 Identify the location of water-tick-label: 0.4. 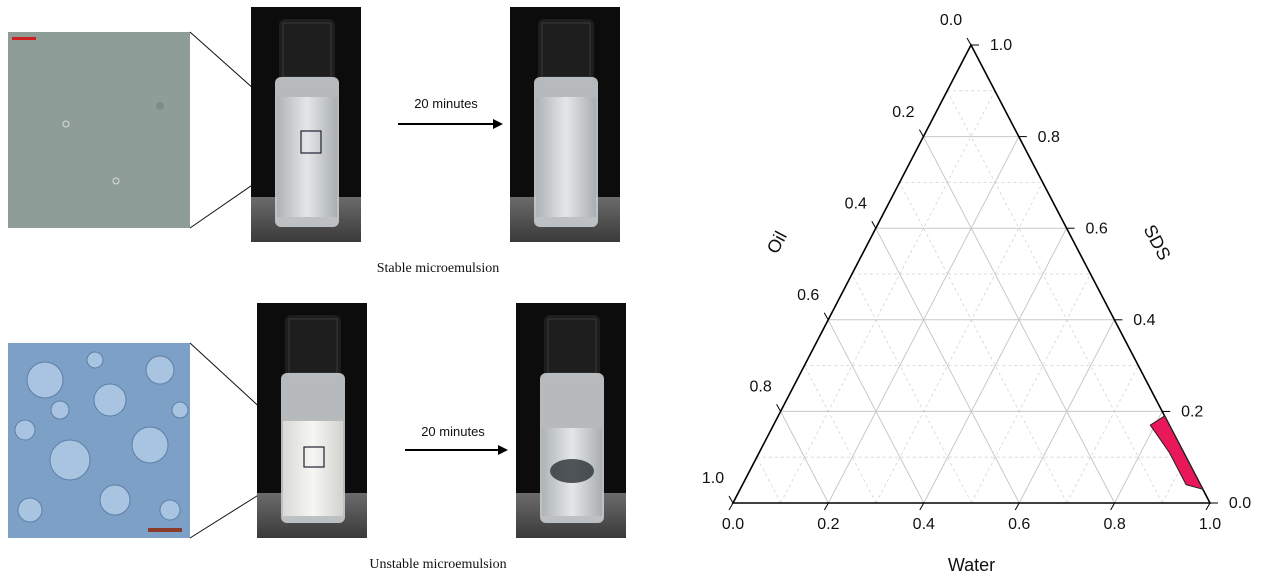
(924, 524).